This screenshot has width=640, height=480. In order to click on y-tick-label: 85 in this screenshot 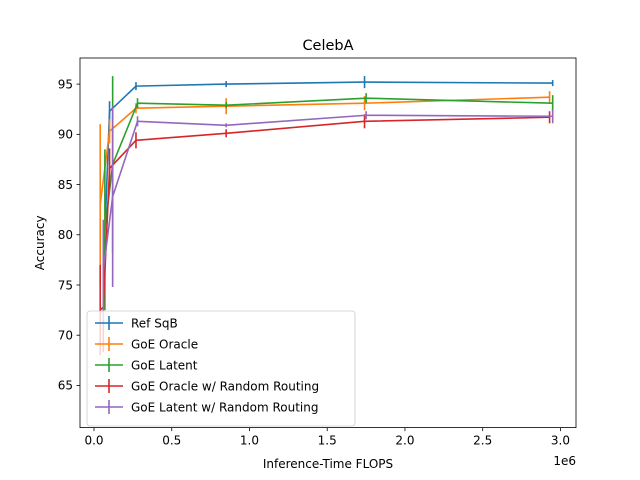, I will do `click(65, 185)`.